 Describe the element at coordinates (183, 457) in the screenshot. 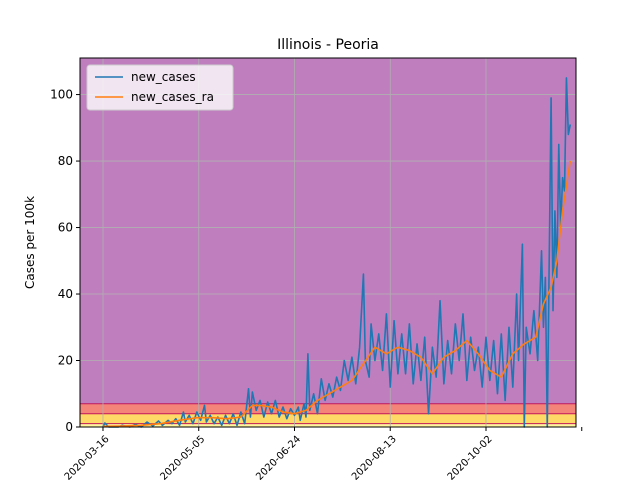

I see `x-tick-label-1: 2020-05-05` at that location.